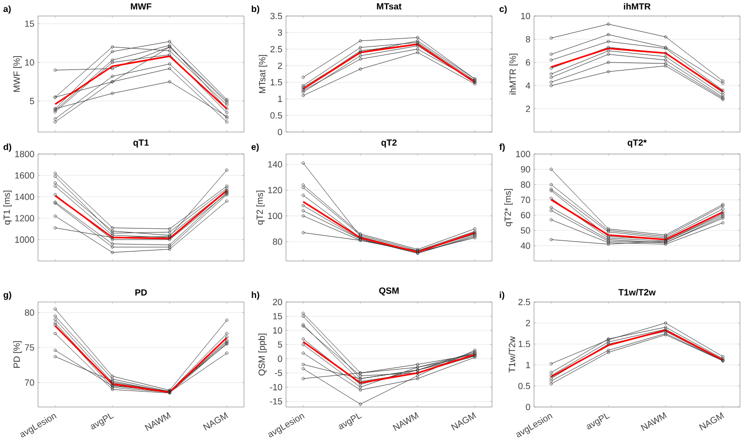 The width and height of the screenshot is (744, 442). What do you see at coordinates (508, 207) in the screenshot?
I see `y-axis-title: qT2* [ms]` at bounding box center [508, 207].